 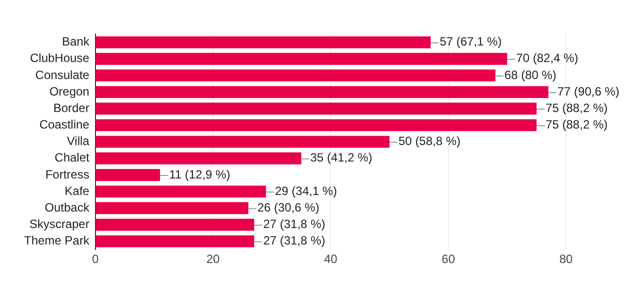 What do you see at coordinates (566, 259) in the screenshot?
I see `x-tick-label: 80` at bounding box center [566, 259].